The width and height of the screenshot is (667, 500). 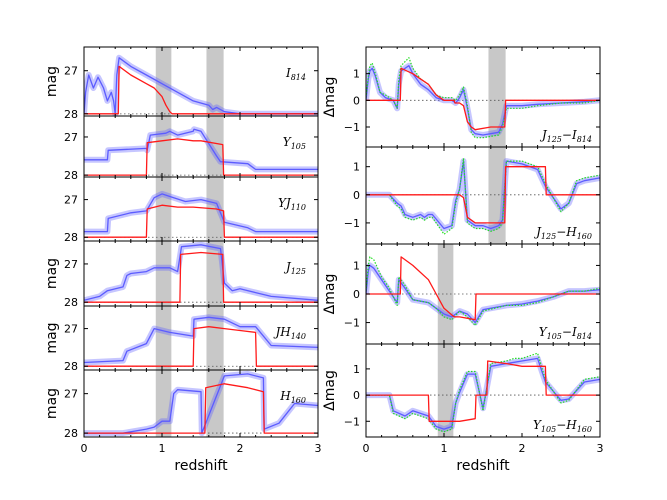 What do you see at coordinates (295, 74) in the screenshot?
I see `panel-label: I814` at bounding box center [295, 74].